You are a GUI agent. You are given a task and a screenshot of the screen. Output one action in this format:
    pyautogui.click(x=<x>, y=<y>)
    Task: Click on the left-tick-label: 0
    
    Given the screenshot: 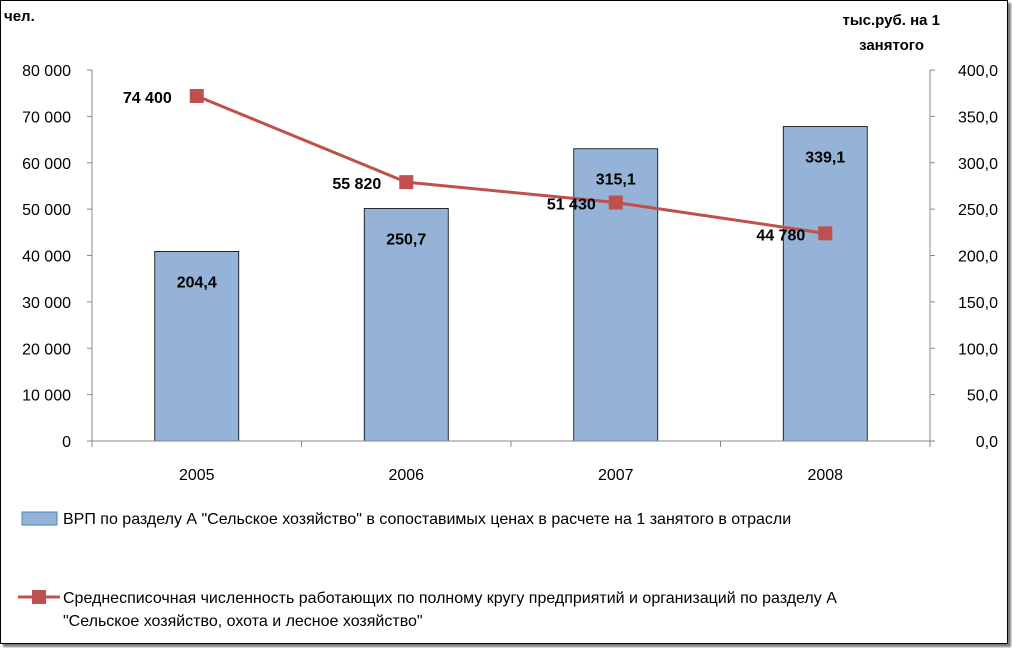 What is the action you would take?
    pyautogui.click(x=66, y=442)
    